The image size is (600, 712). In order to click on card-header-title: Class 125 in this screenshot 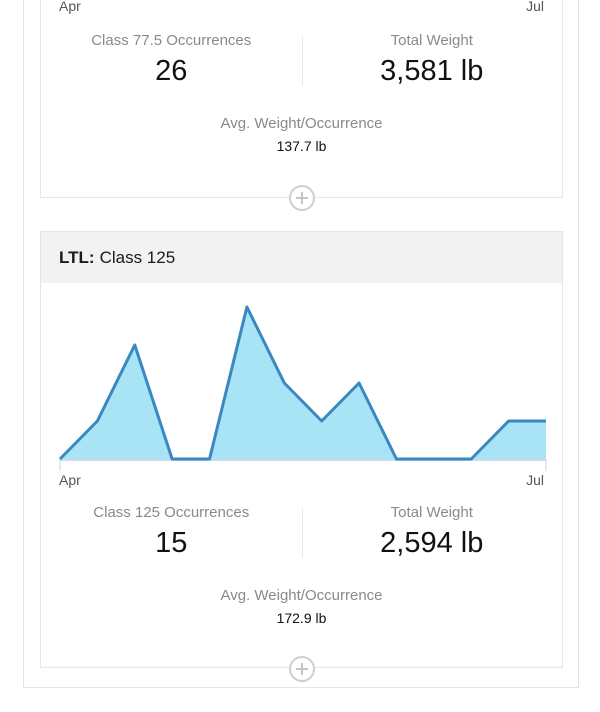, I will do `click(137, 257)`.